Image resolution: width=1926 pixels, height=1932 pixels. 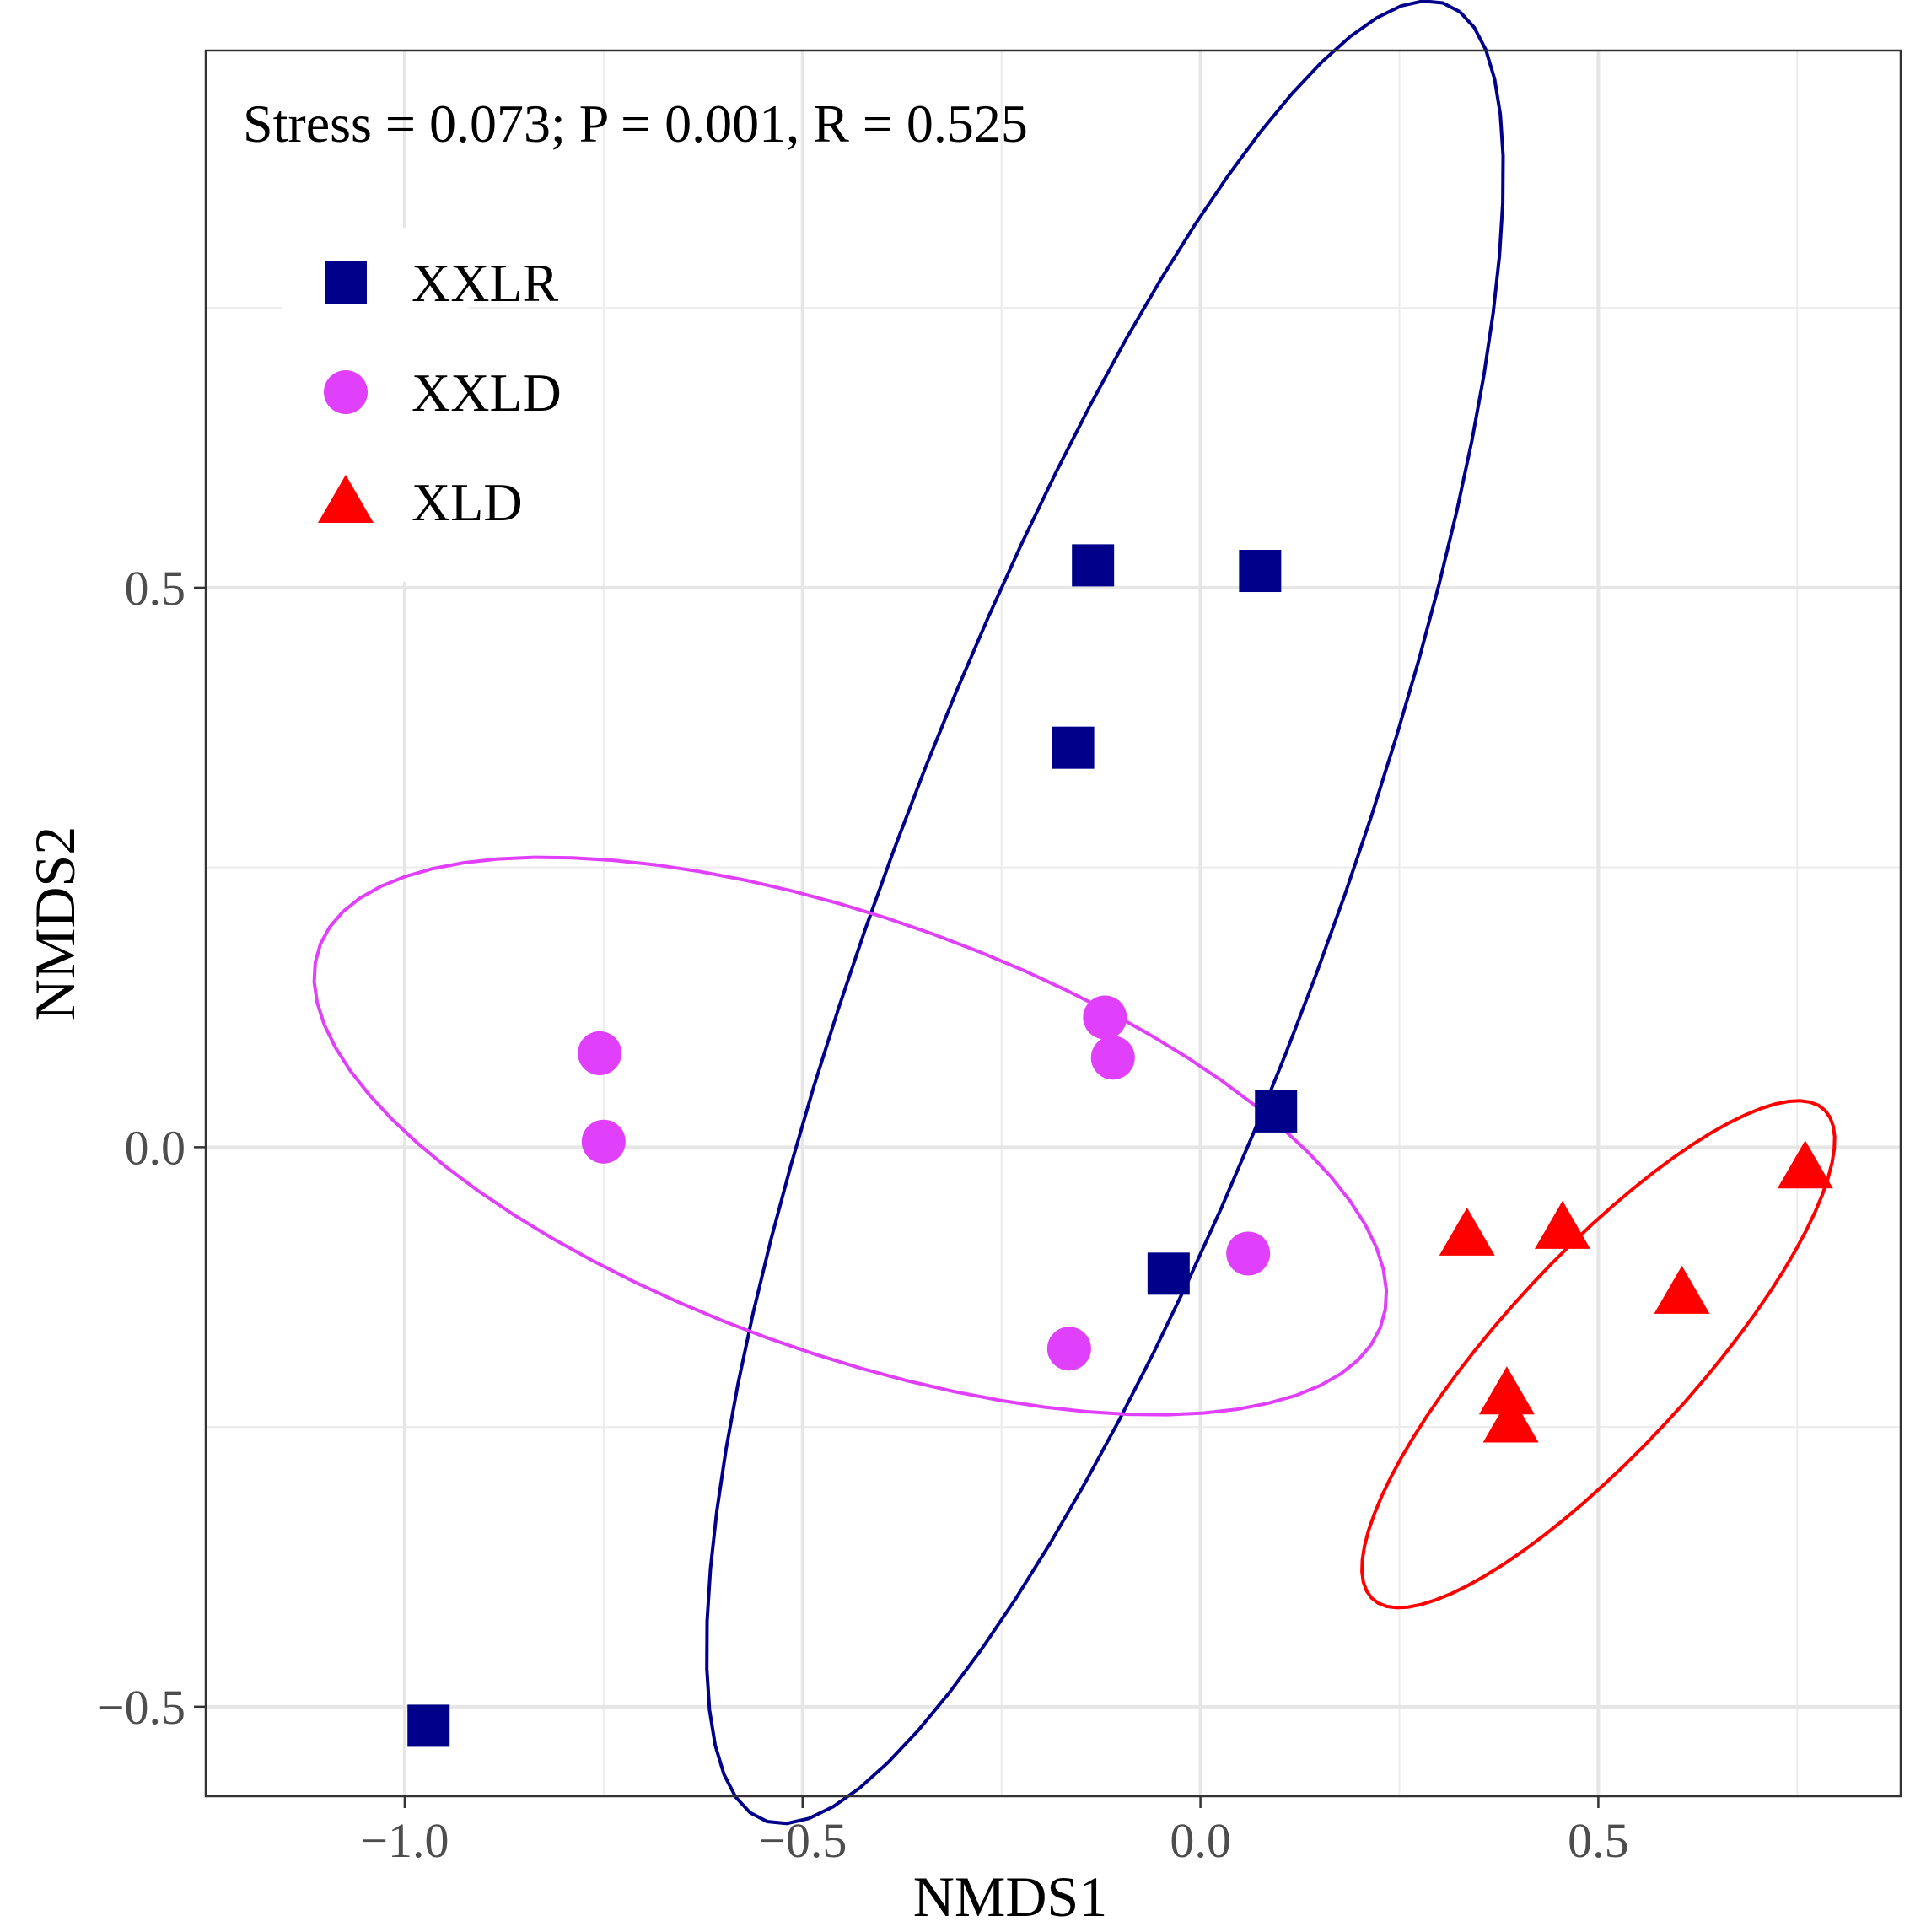 I want to click on x-tick-label: 0.5, so click(x=1599, y=1841).